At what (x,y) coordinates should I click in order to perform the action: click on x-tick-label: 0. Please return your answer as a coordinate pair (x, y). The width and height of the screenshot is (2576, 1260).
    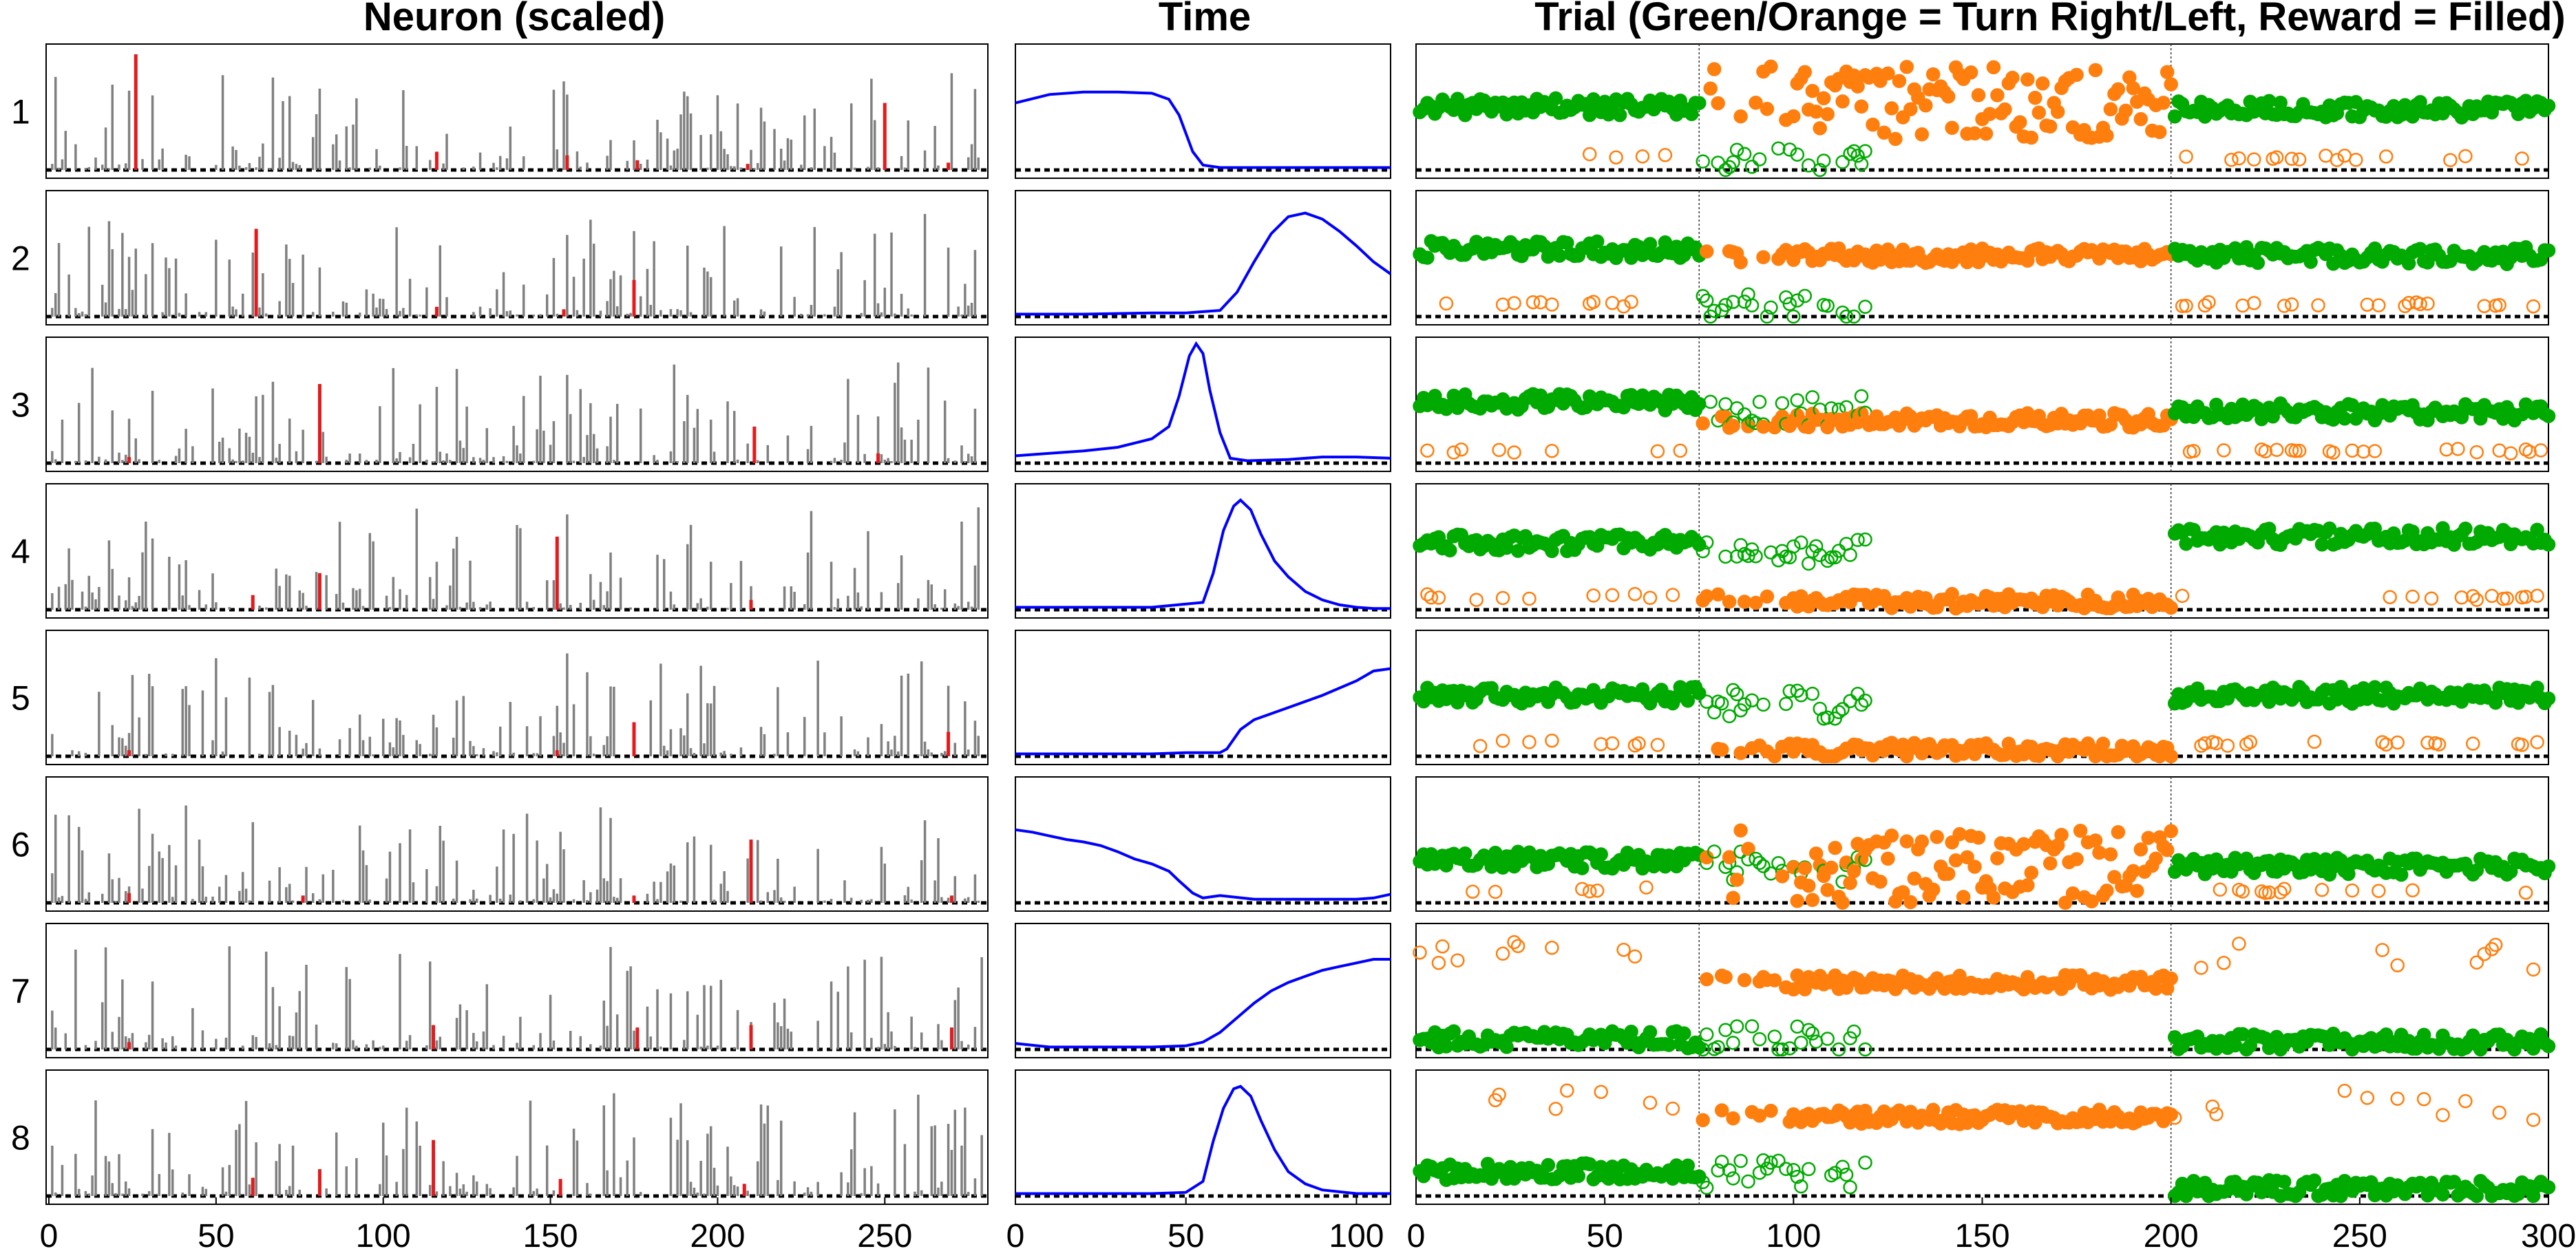
    Looking at the image, I should click on (1416, 1236).